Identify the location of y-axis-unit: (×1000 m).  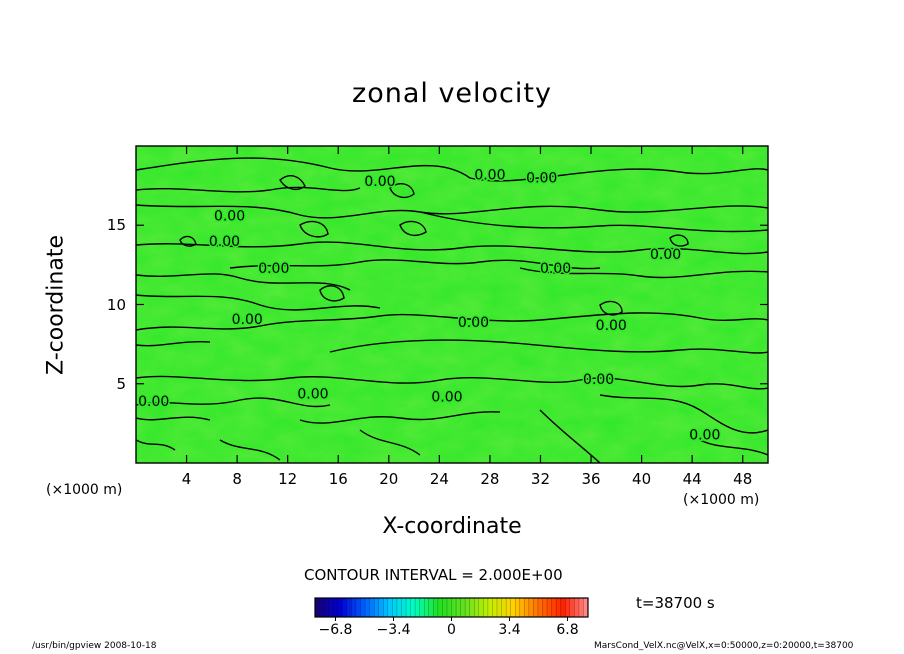
(721, 500).